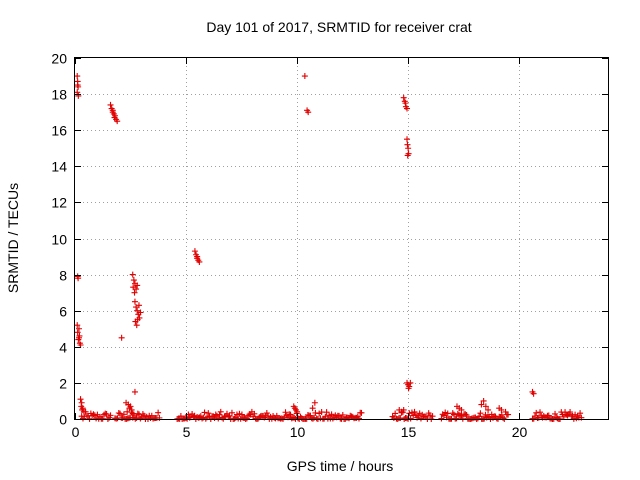 This screenshot has height=480, width=640. What do you see at coordinates (63, 276) in the screenshot?
I see `y-tick-label: 8` at bounding box center [63, 276].